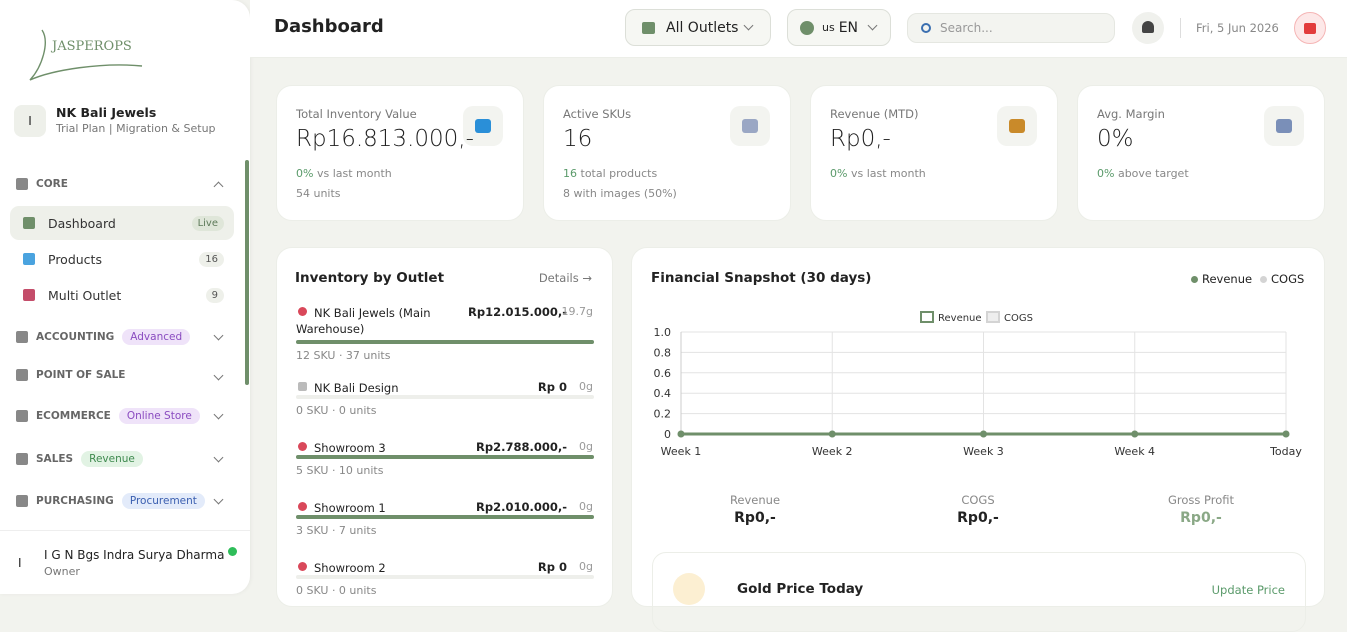 Image resolution: width=1347 pixels, height=632 pixels. Describe the element at coordinates (211, 259) in the screenshot. I see `nav-badge: 16` at that location.